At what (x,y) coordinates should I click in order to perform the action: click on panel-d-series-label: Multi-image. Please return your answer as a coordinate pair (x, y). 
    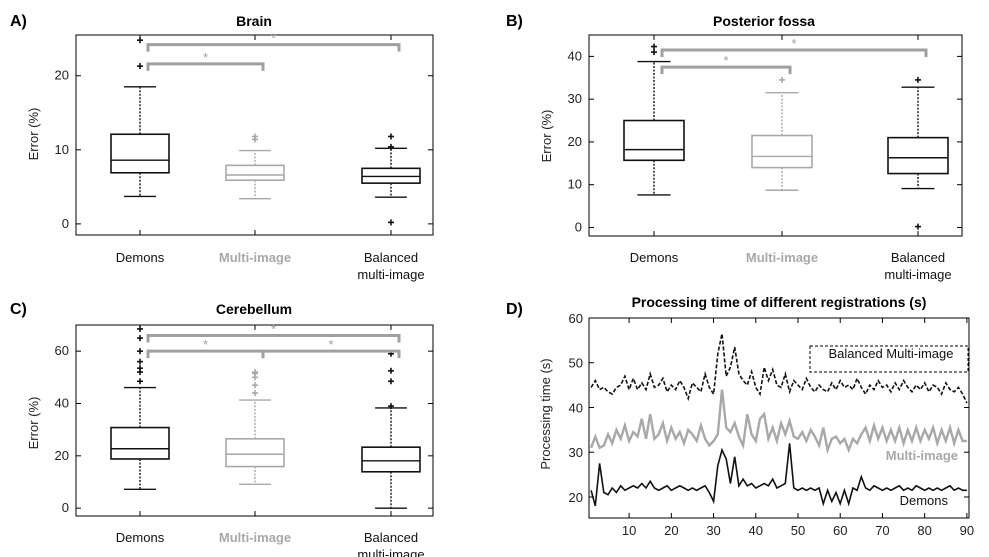
    Looking at the image, I should click on (922, 455).